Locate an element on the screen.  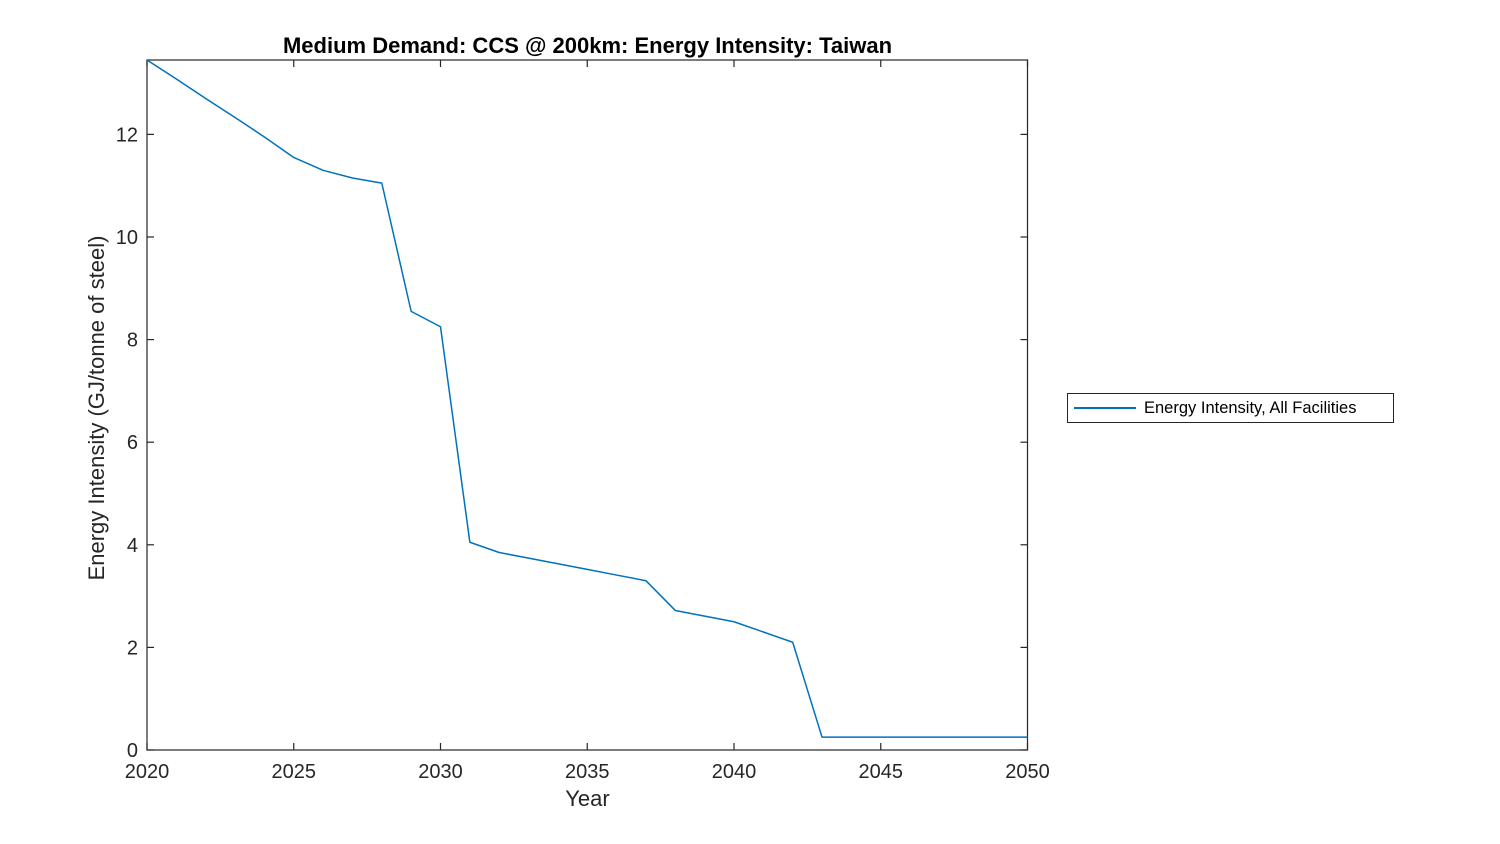
y-tick-label: 6 is located at coordinates (132, 443).